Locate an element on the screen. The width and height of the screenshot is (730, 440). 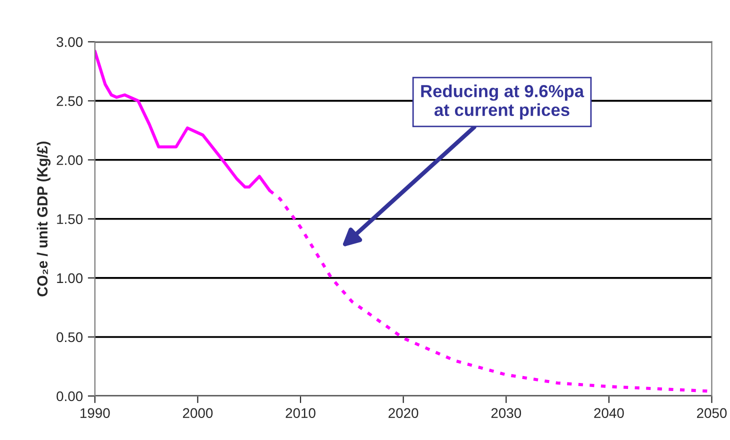
y-tick-label: 1.00 is located at coordinates (70, 278).